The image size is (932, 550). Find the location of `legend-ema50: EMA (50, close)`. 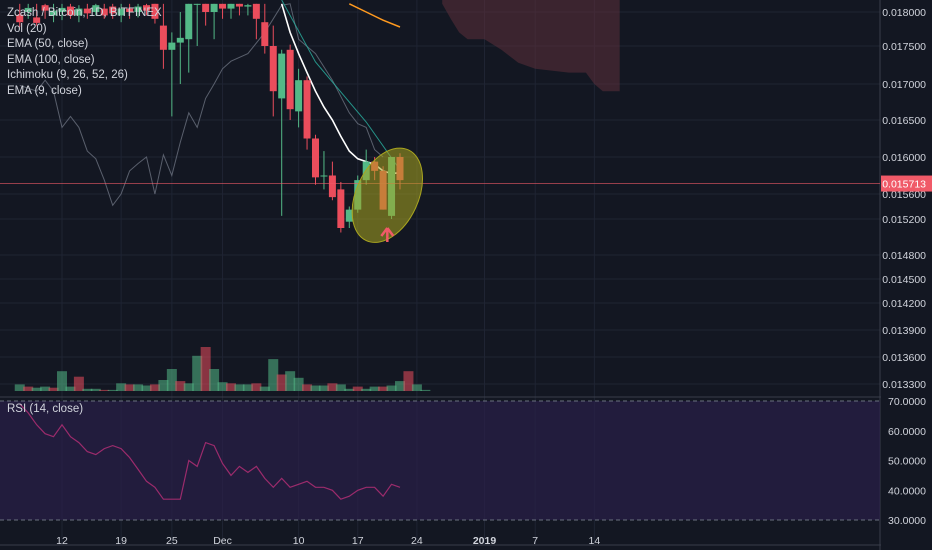

legend-ema50: EMA (50, close) is located at coordinates (48, 44).